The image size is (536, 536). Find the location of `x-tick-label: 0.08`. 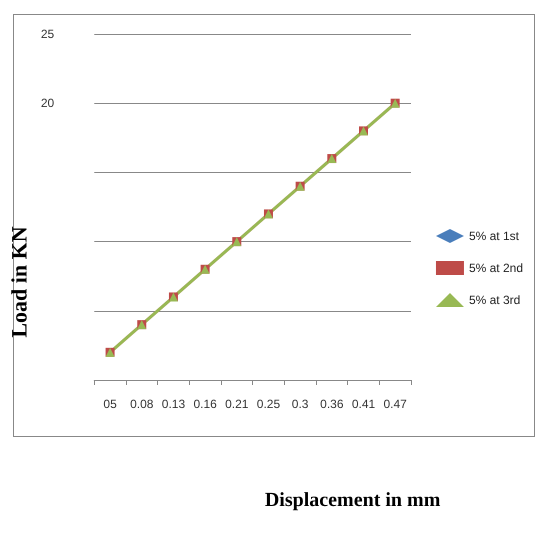

x-tick-label: 0.08 is located at coordinates (142, 404).